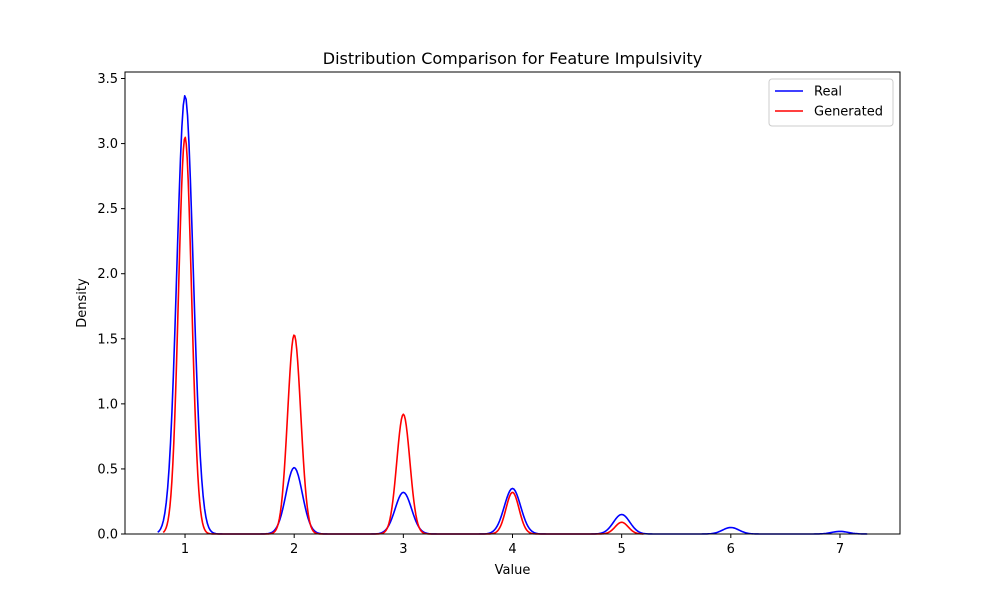 This screenshot has width=1000, height=604. I want to click on x-axis: 1 2 3 4 5 6 7, so click(512, 545).